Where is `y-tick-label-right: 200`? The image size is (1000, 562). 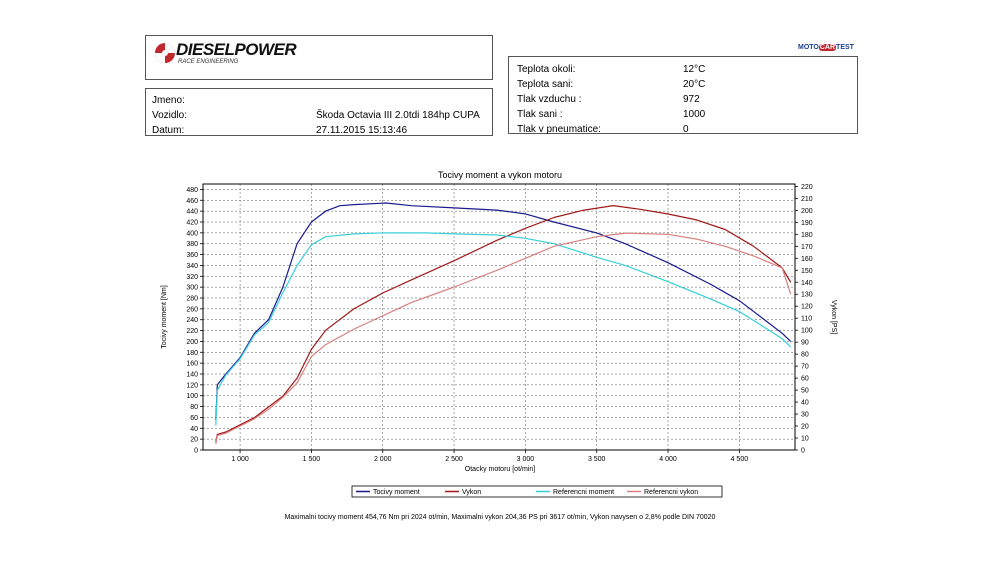 y-tick-label-right: 200 is located at coordinates (807, 211).